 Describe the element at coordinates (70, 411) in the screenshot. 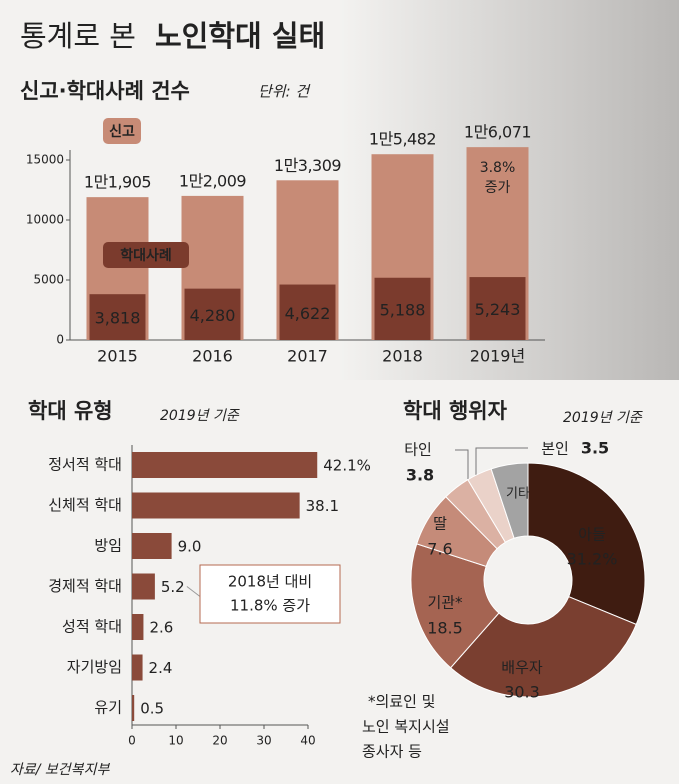

I see `chart-title: 학대 유형` at that location.